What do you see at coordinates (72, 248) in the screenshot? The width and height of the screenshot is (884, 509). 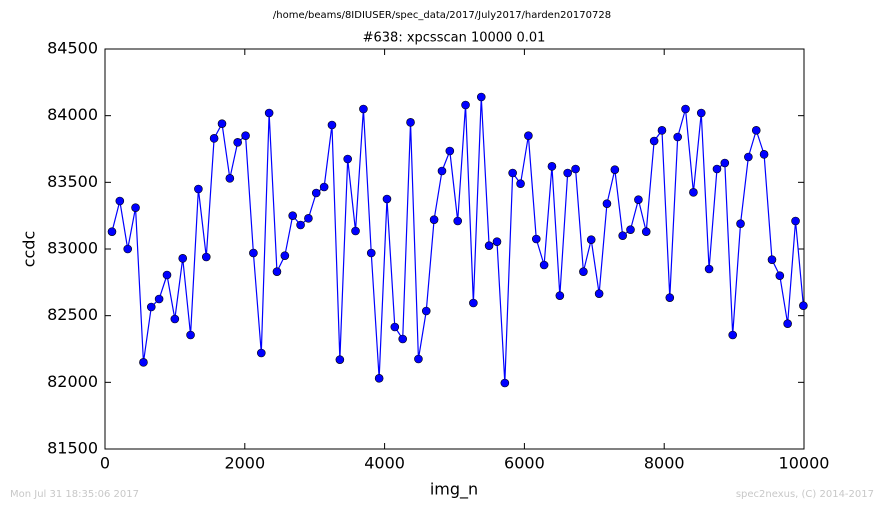 I see `y-tick-label: 83000` at bounding box center [72, 248].